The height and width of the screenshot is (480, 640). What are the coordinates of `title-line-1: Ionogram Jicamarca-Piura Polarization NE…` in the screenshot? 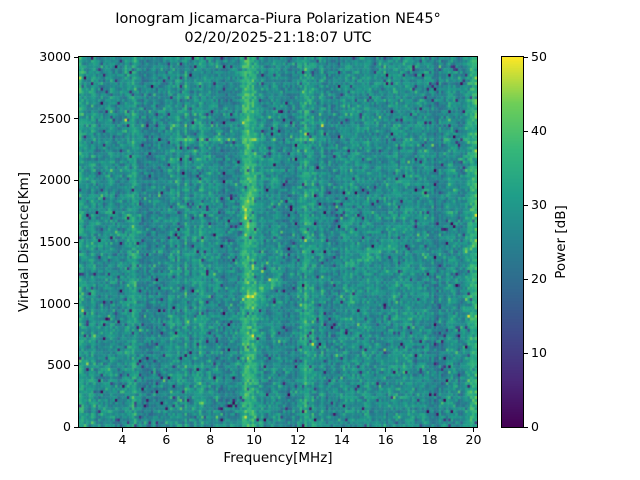 It's located at (278, 19).